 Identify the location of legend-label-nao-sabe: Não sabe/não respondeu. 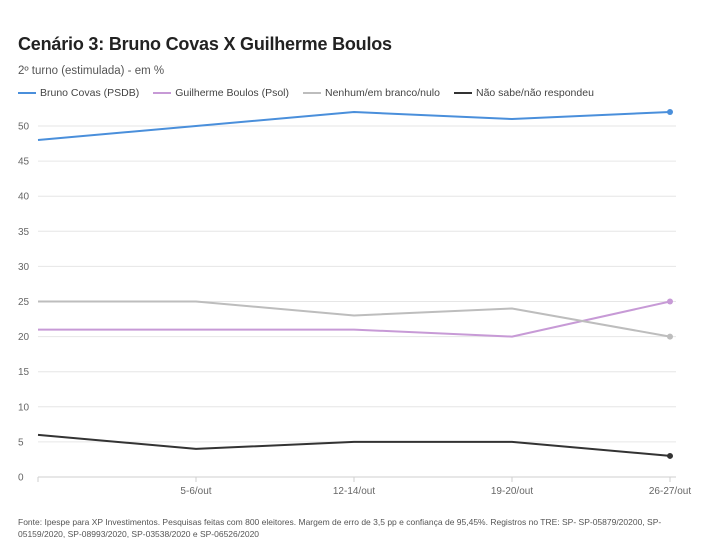
(534, 93).